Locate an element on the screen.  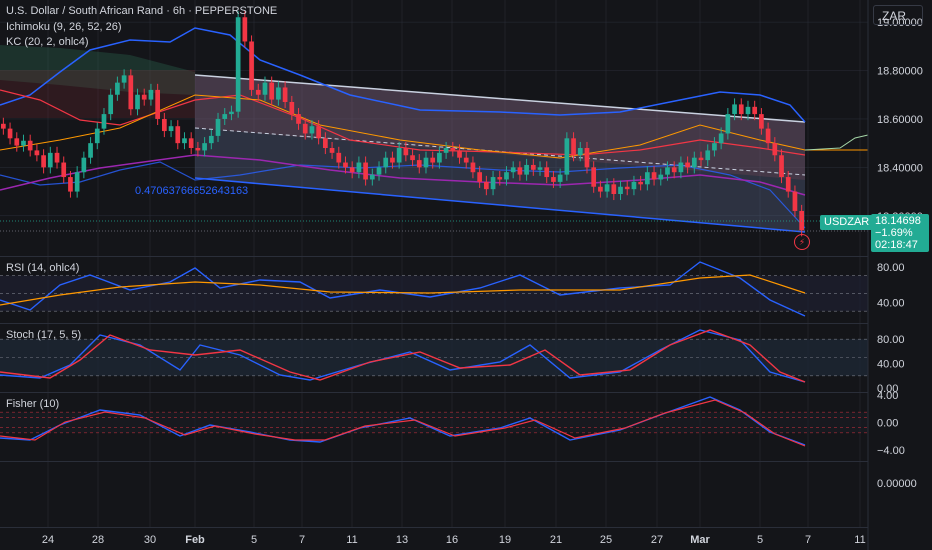
date-axis-label: 30 is located at coordinates (150, 540).